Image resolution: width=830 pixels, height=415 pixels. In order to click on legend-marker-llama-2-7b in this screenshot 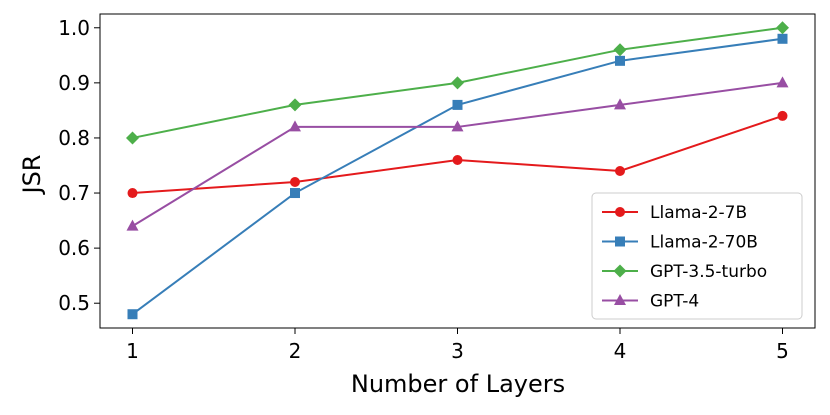, I will do `click(620, 212)`.